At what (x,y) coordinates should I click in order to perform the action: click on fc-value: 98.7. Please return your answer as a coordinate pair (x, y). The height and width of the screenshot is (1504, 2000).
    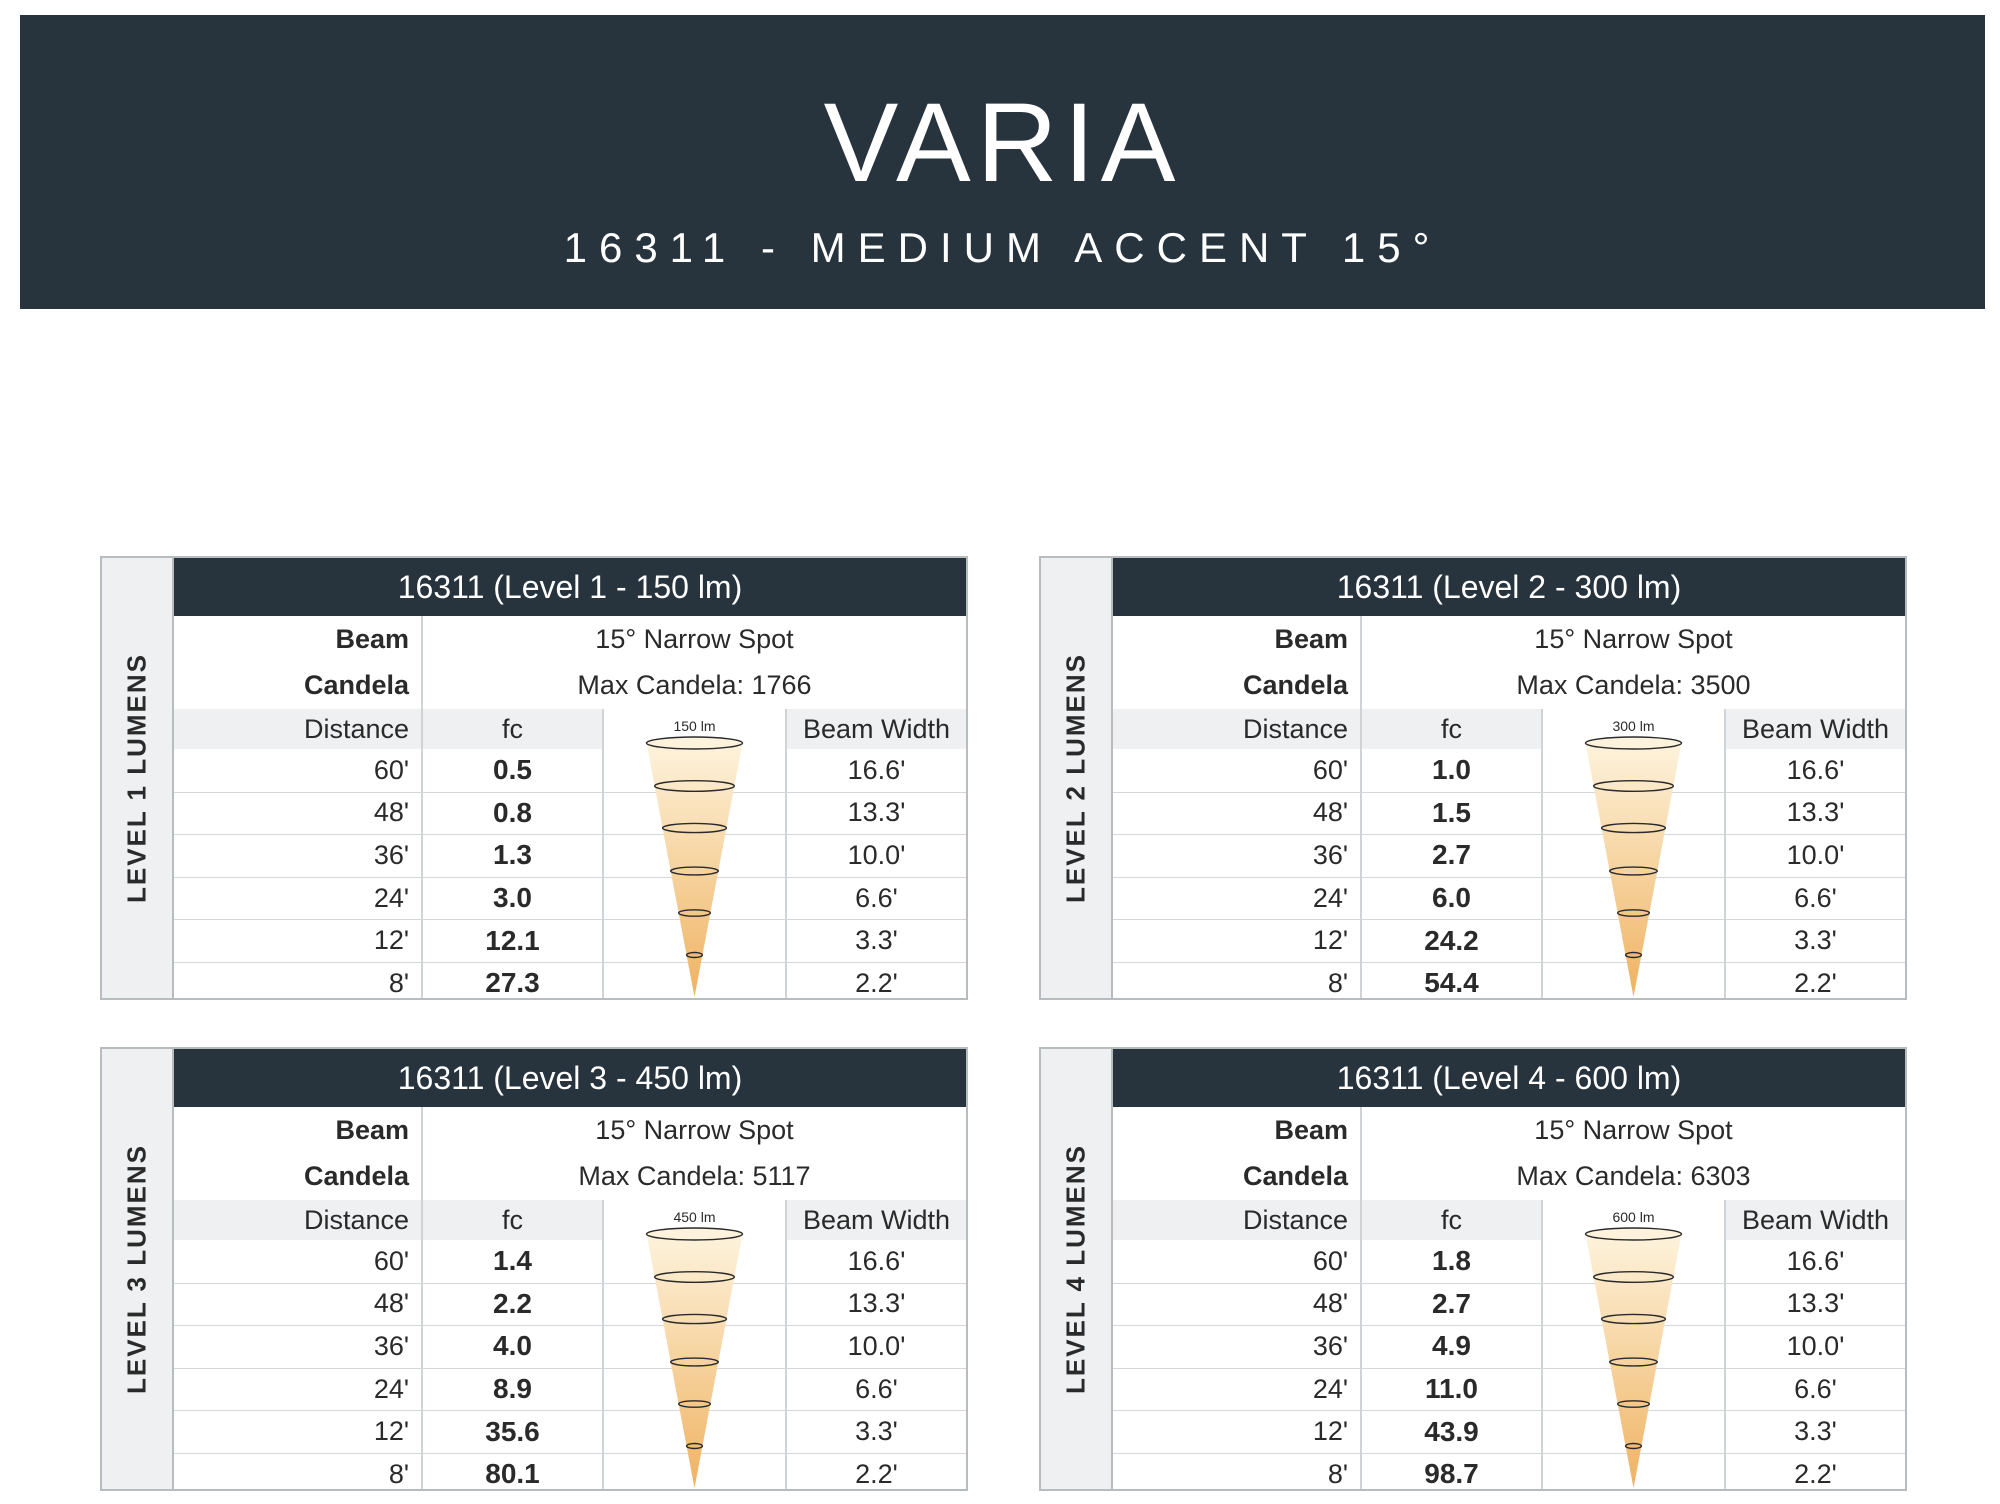
    Looking at the image, I should click on (1451, 1474).